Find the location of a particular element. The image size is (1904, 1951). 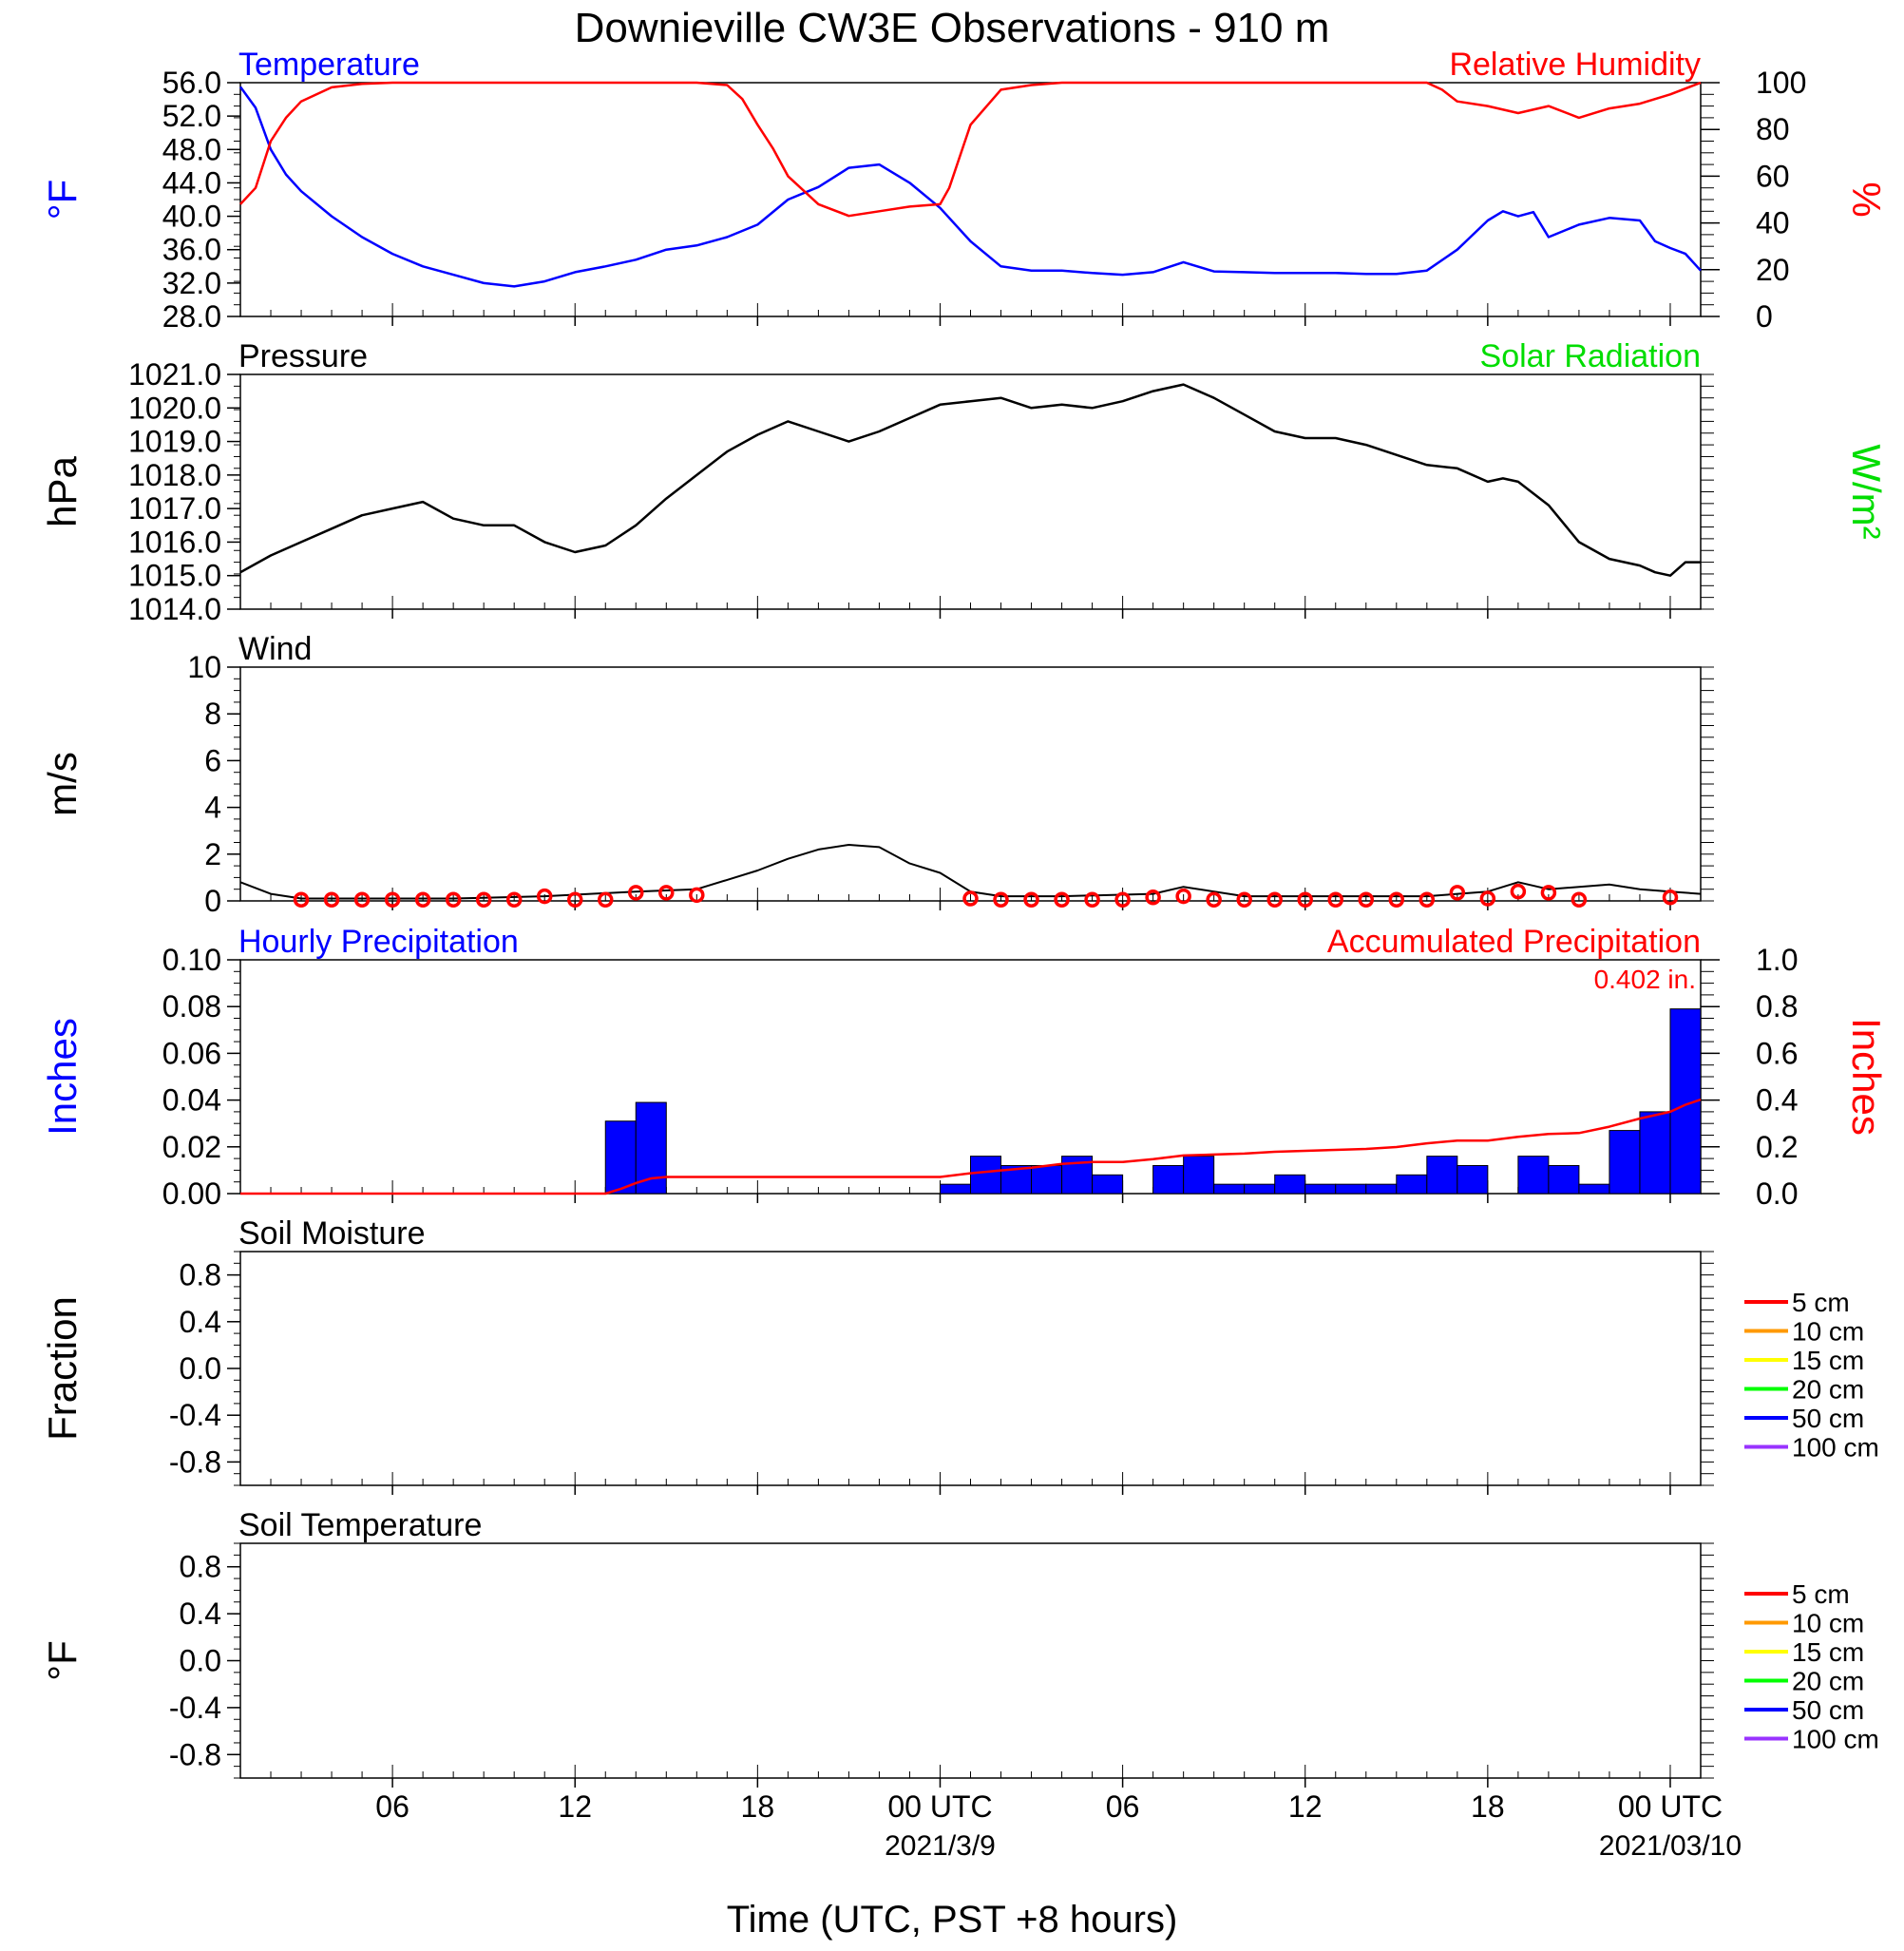

panel-title-right: Solar Radiation is located at coordinates (1590, 356).